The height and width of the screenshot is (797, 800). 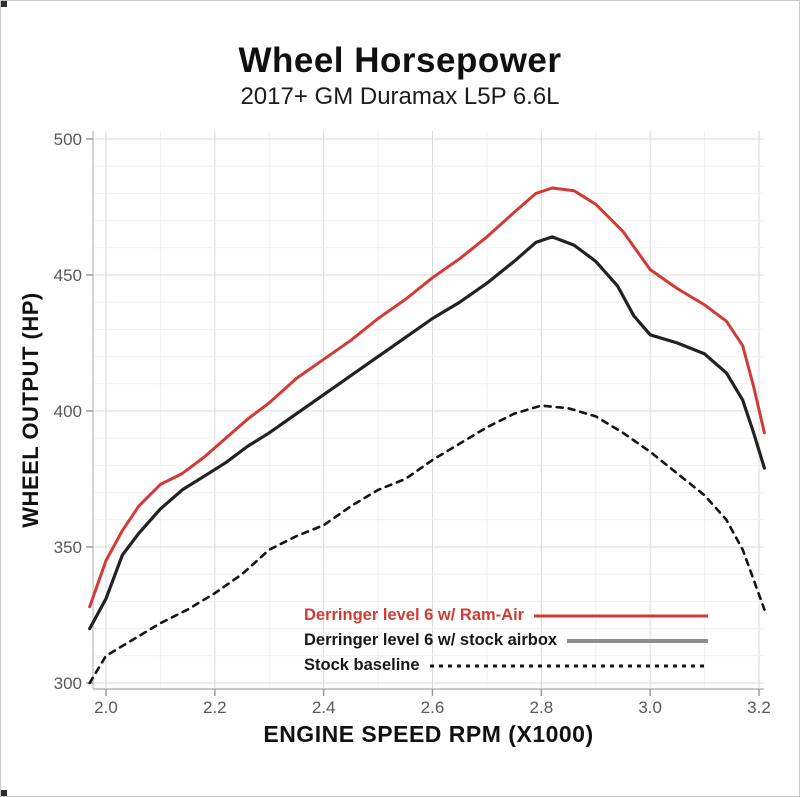 What do you see at coordinates (759, 707) in the screenshot?
I see `x-tick-label: 3.2` at bounding box center [759, 707].